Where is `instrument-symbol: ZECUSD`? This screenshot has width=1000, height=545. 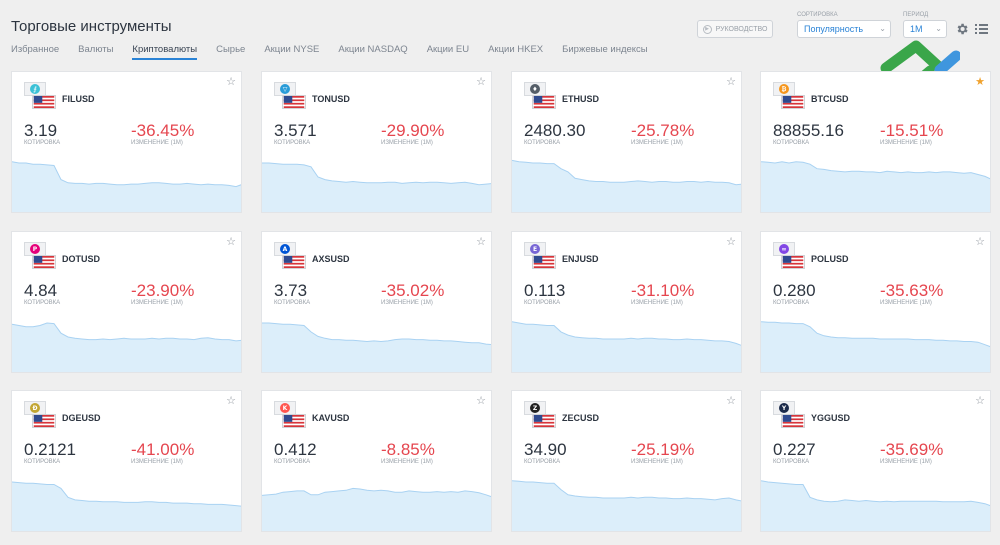 instrument-symbol: ZECUSD is located at coordinates (581, 418).